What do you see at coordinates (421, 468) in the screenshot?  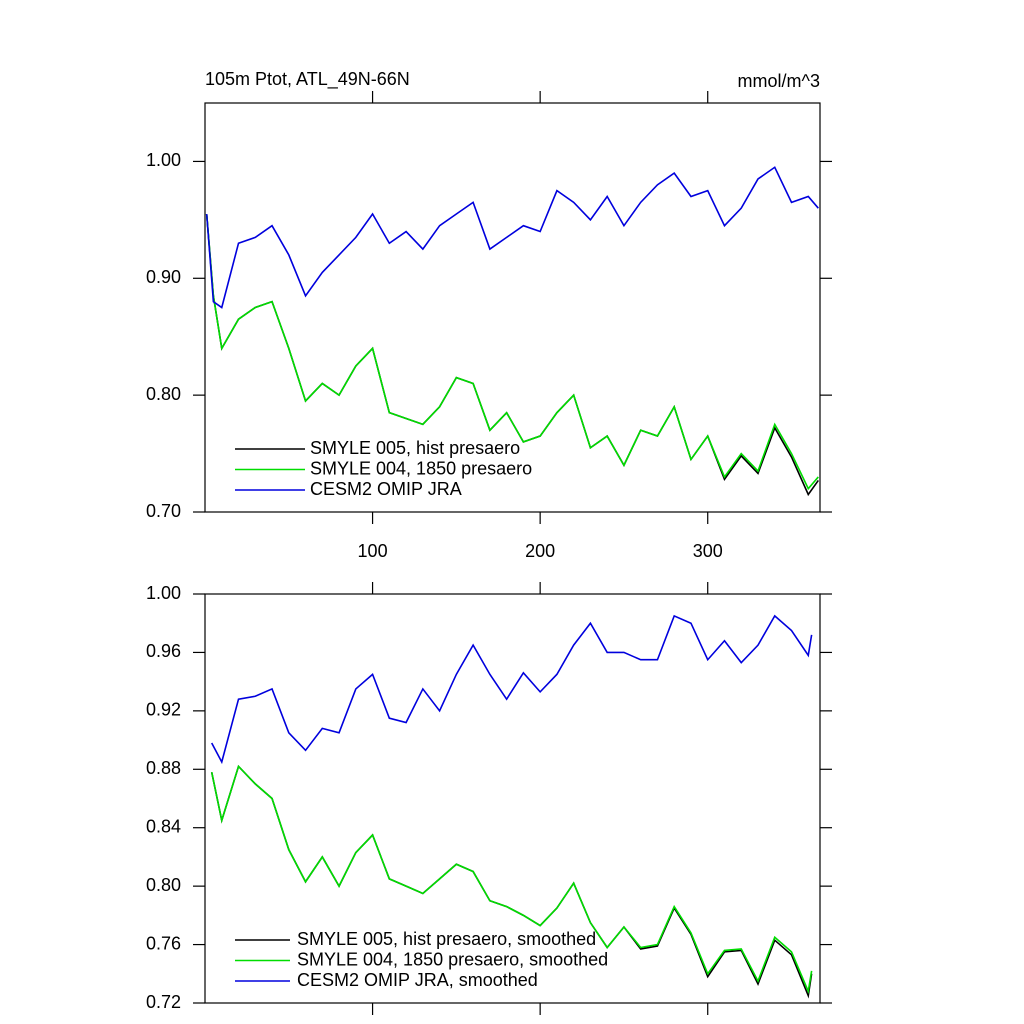 I see `legend-label: SMYLE 004, 1850 presaero` at bounding box center [421, 468].